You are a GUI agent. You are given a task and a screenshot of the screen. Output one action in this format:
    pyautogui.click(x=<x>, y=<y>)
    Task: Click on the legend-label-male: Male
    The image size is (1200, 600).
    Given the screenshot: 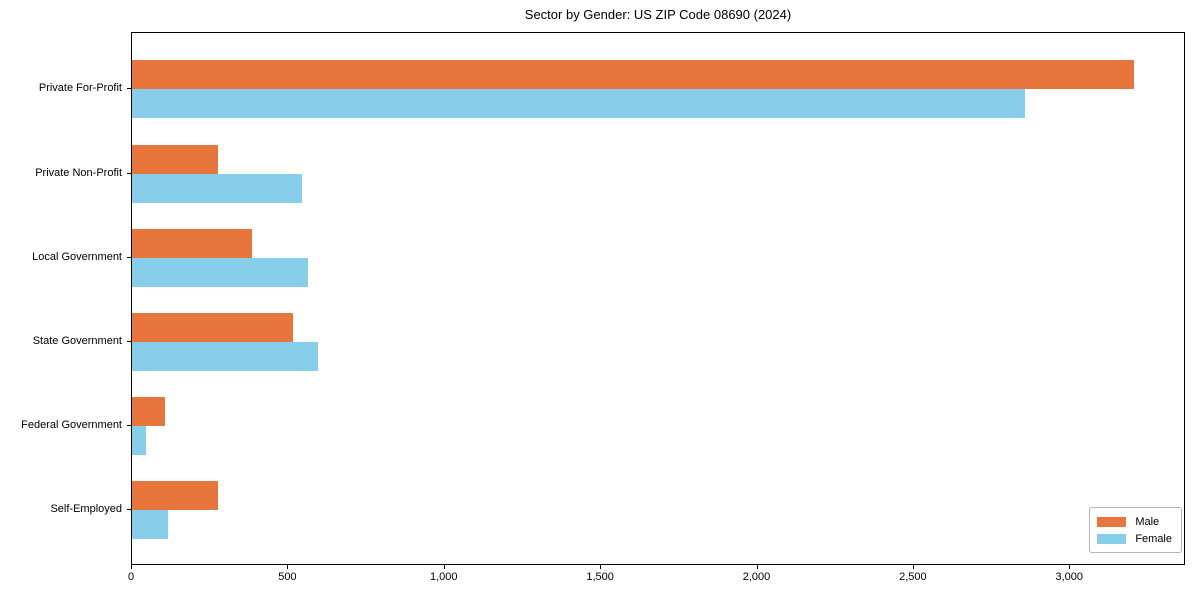 What is the action you would take?
    pyautogui.click(x=1147, y=521)
    